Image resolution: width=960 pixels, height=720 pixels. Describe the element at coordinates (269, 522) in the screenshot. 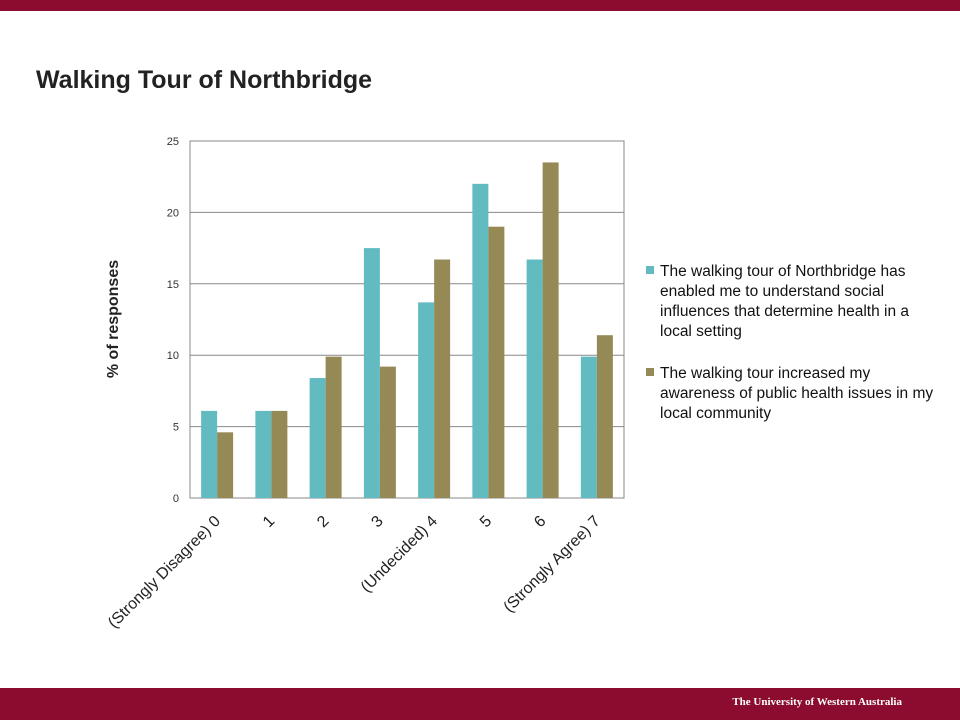

I see `x-tick-label: 1` at that location.